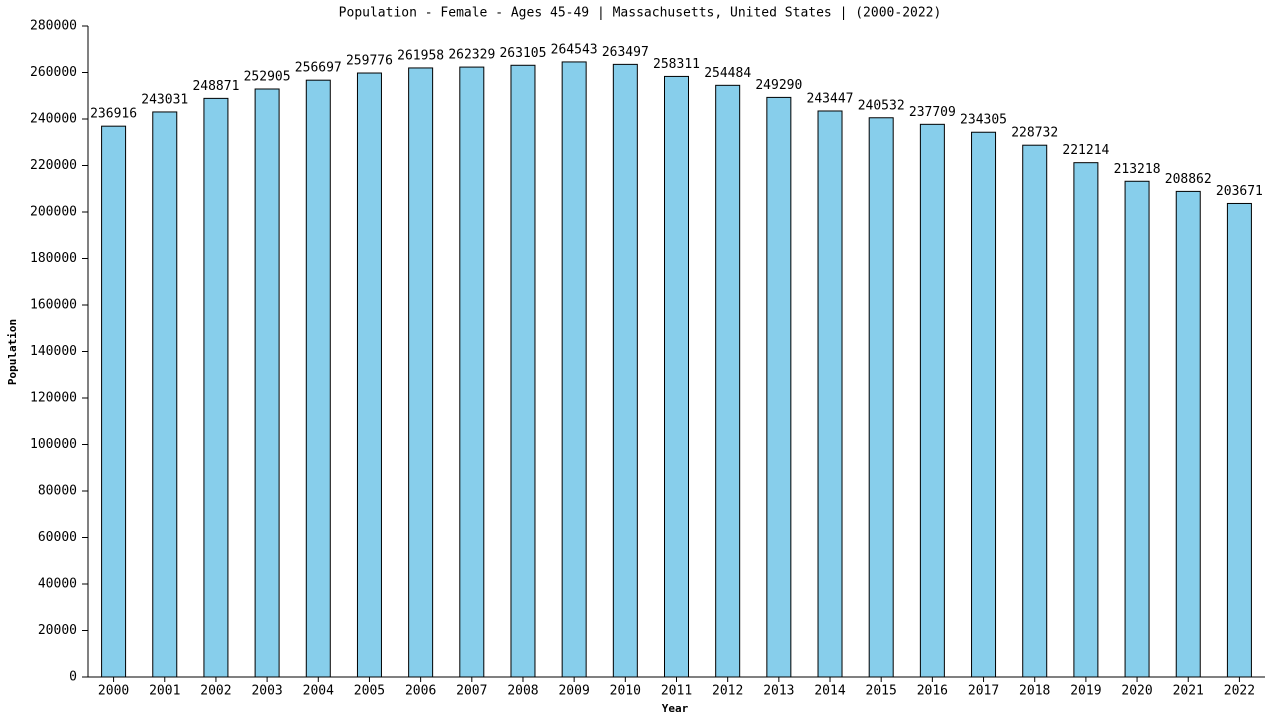 This screenshot has height=720, width=1280. I want to click on x-tick-label: 2021, so click(1188, 691).